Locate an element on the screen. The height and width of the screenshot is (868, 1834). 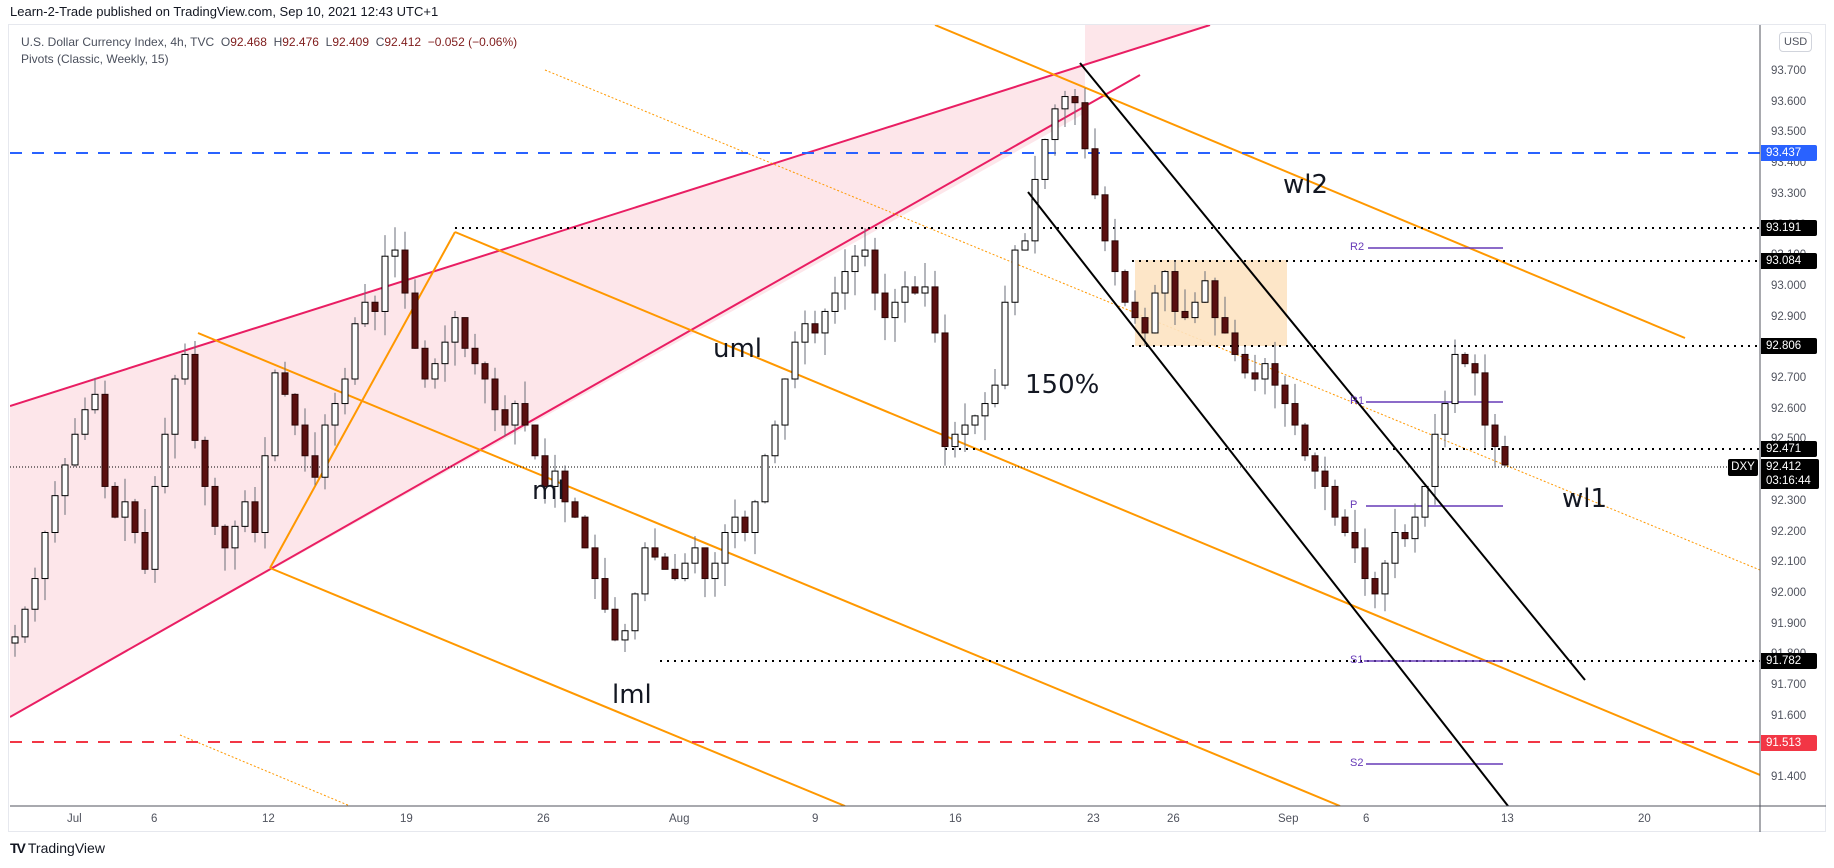
legend-indicator: Pivots (Classic, Weekly, 15) is located at coordinates (95, 59).